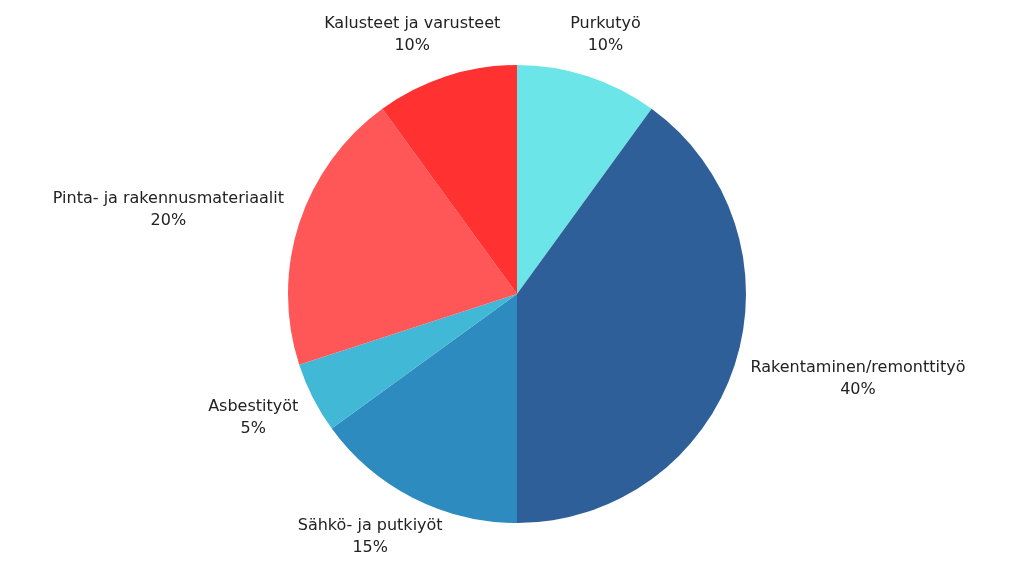  Describe the element at coordinates (412, 22) in the screenshot. I see `slice-label: Kalusteet ja varusteet` at that location.